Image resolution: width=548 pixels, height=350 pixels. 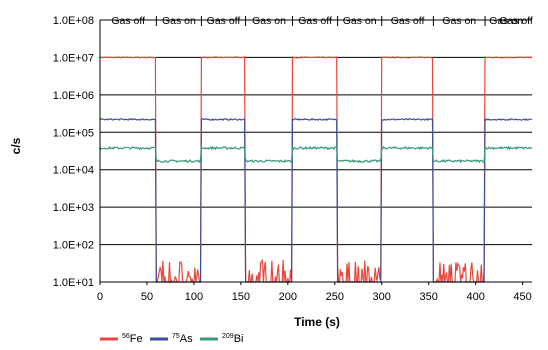 I want to click on legend-element: Fe, so click(x=136, y=339).